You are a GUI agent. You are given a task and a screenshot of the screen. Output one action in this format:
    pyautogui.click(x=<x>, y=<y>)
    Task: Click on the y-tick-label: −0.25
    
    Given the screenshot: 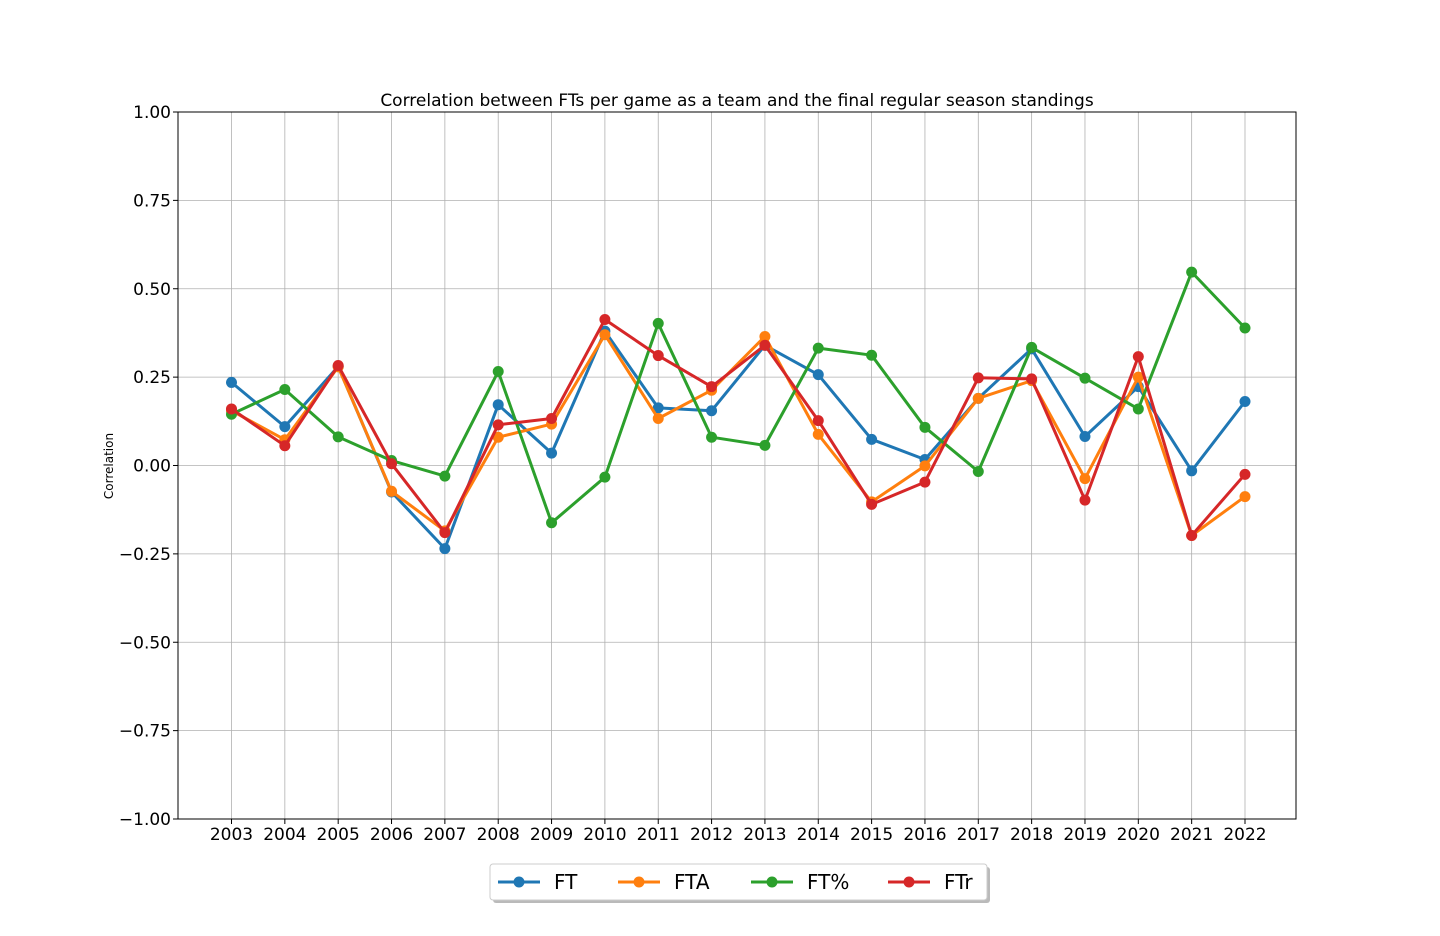 What is the action you would take?
    pyautogui.click(x=145, y=555)
    